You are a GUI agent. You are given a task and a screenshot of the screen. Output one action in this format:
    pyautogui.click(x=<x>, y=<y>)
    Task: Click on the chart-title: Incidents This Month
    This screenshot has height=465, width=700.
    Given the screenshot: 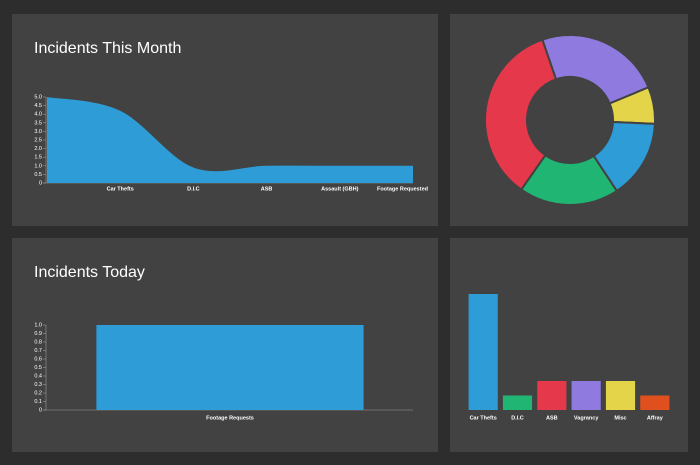 What is the action you would take?
    pyautogui.click(x=107, y=48)
    